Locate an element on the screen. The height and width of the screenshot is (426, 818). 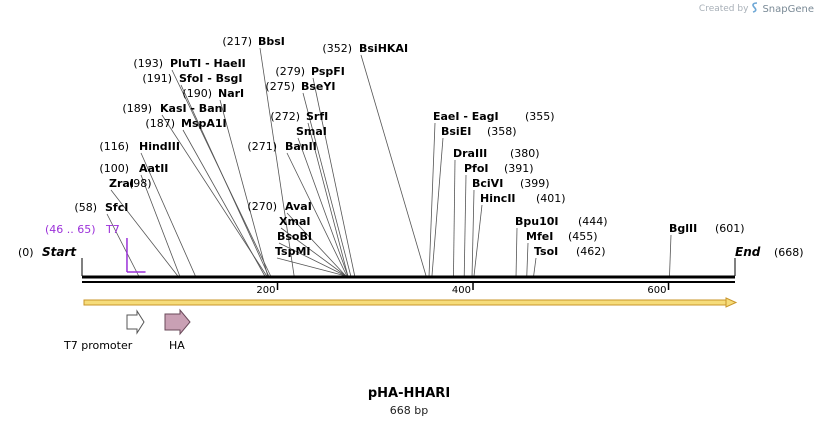
ha-label: HA is located at coordinates (177, 345).